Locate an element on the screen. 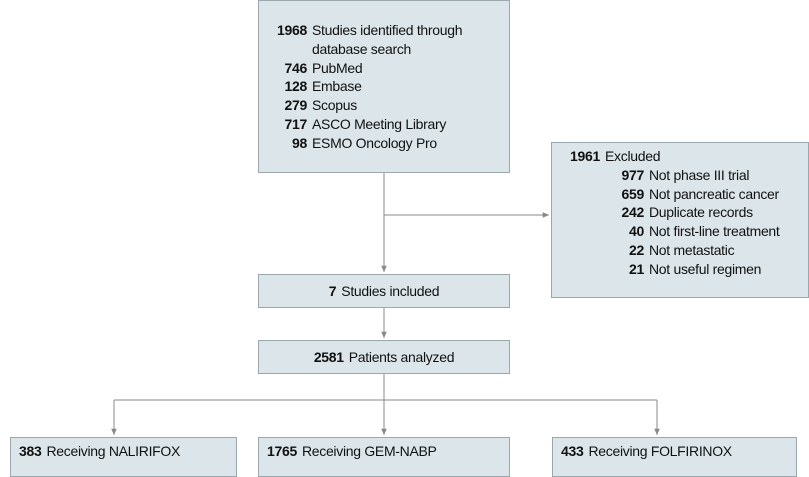 This screenshot has width=809, height=477. group-box: 383 Receiving NALIRIFOX is located at coordinates (123, 457).